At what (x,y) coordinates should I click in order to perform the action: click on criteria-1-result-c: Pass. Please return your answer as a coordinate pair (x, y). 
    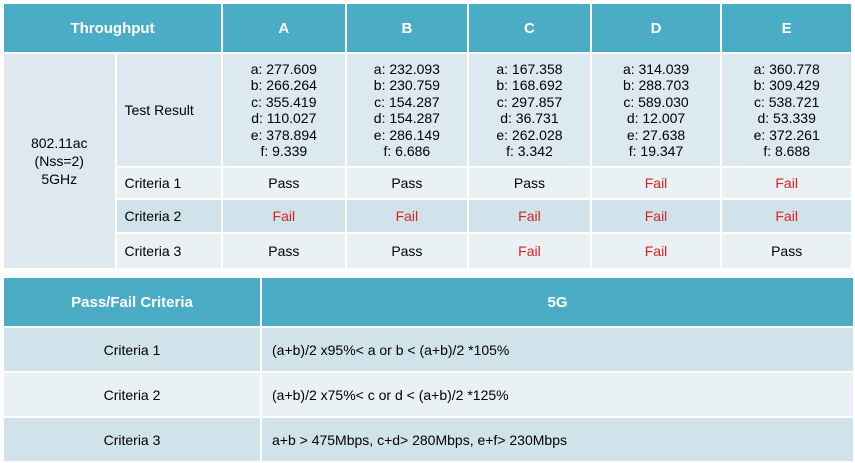
    Looking at the image, I should click on (529, 183).